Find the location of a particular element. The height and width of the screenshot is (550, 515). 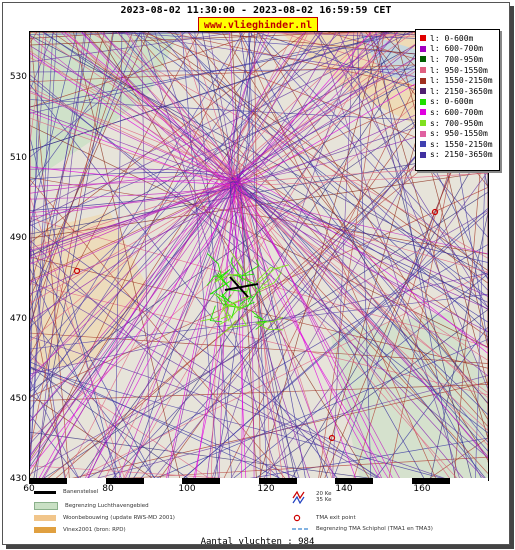

y-tick-label: 530 is located at coordinates (18, 77).